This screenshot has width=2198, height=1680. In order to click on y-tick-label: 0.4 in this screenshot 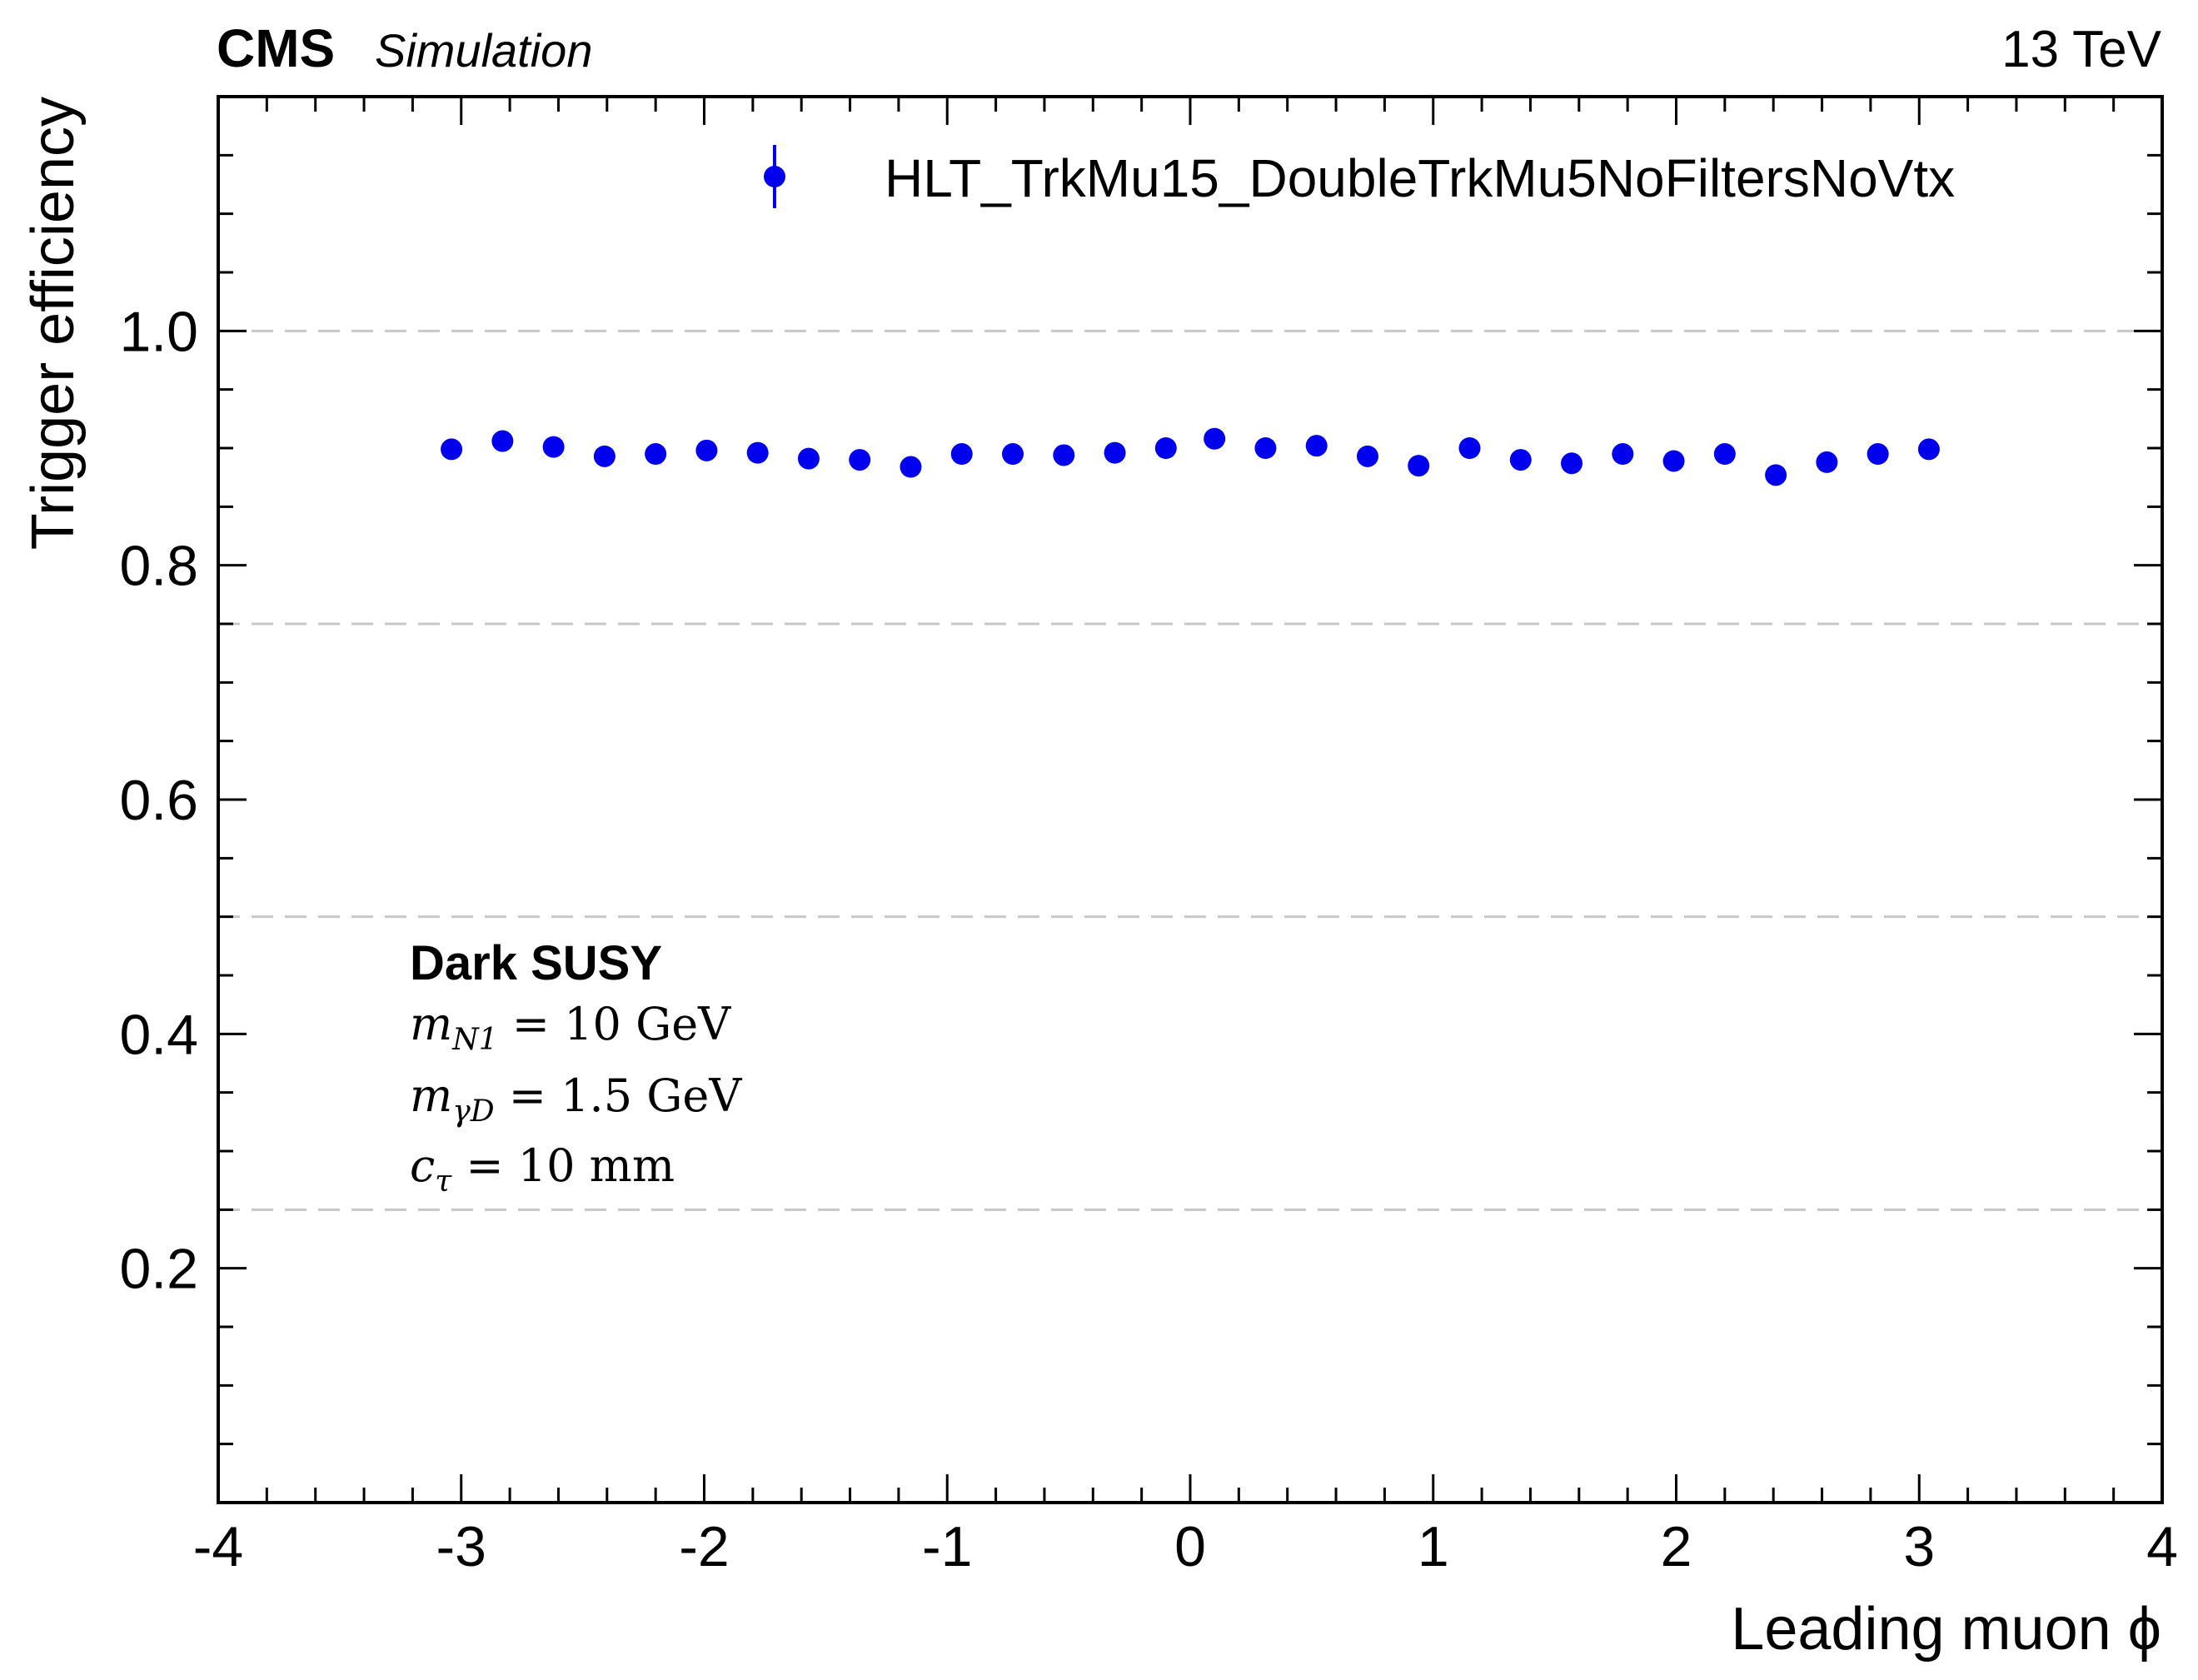, I will do `click(158, 1034)`.